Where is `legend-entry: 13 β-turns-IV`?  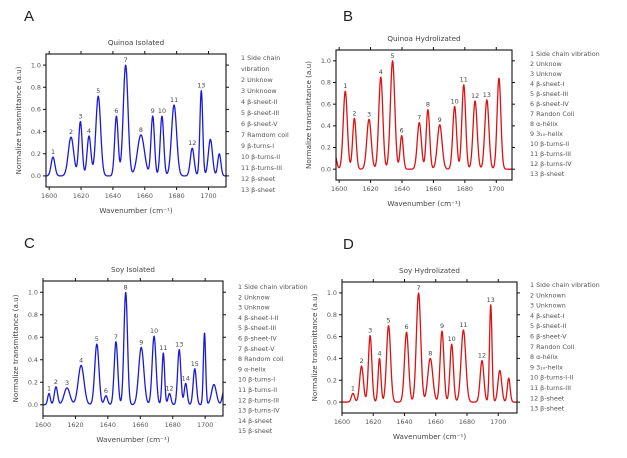 legend-entry: 13 β-turns-IV is located at coordinates (259, 411).